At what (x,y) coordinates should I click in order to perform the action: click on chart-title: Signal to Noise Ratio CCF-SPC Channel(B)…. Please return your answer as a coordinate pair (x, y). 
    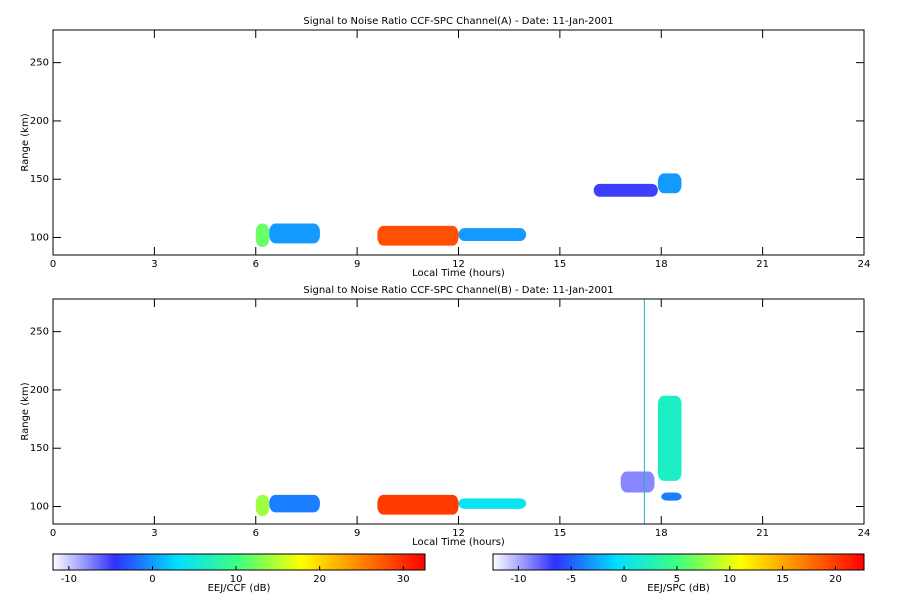
    Looking at the image, I should click on (458, 290).